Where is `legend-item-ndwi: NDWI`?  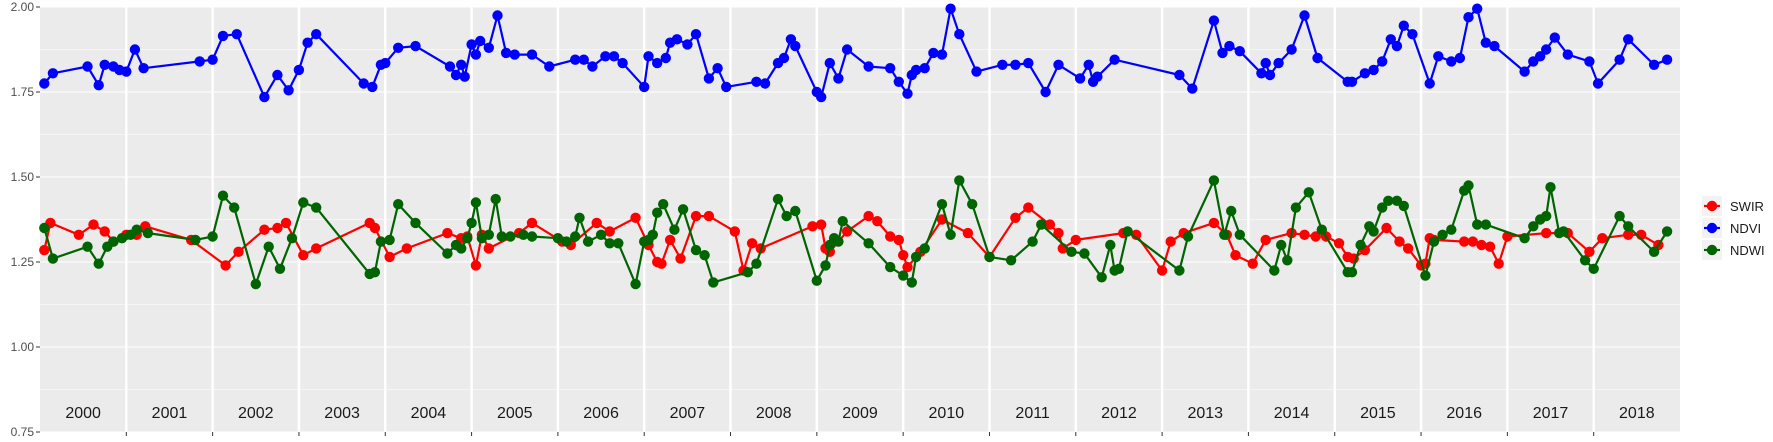
legend-item-ndwi: NDWI is located at coordinates (1733, 250).